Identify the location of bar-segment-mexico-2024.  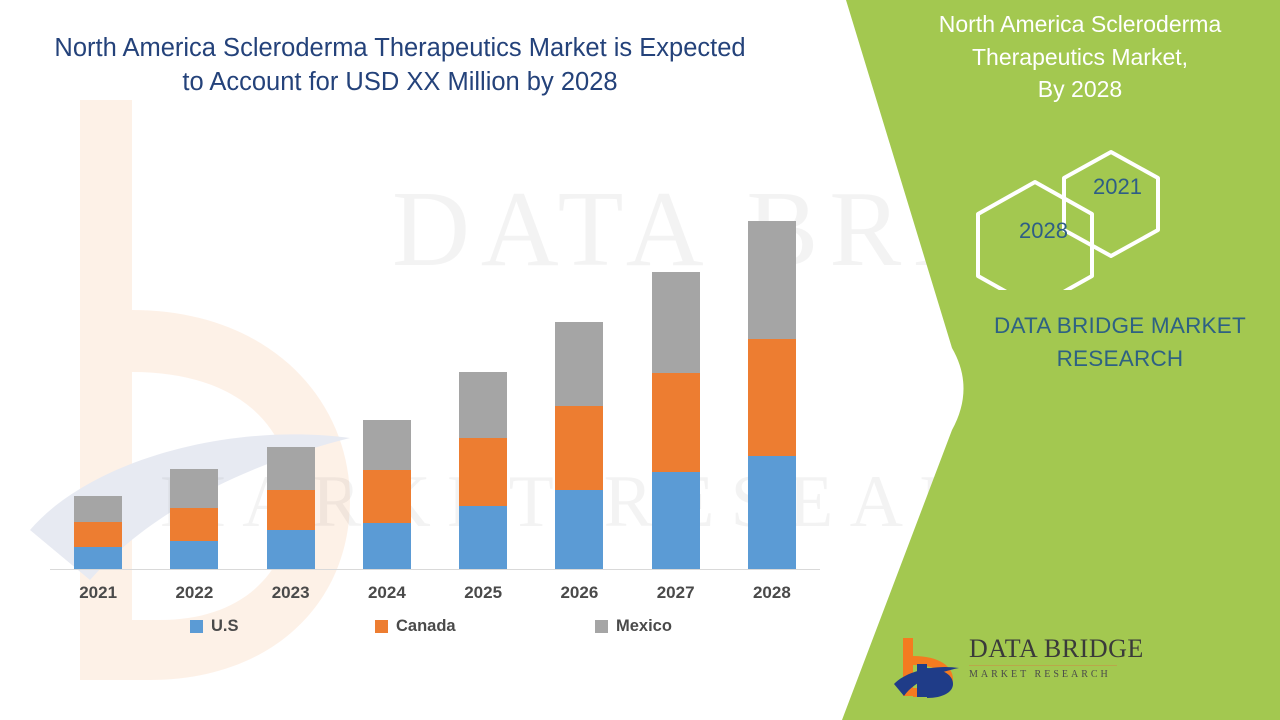
(386, 444).